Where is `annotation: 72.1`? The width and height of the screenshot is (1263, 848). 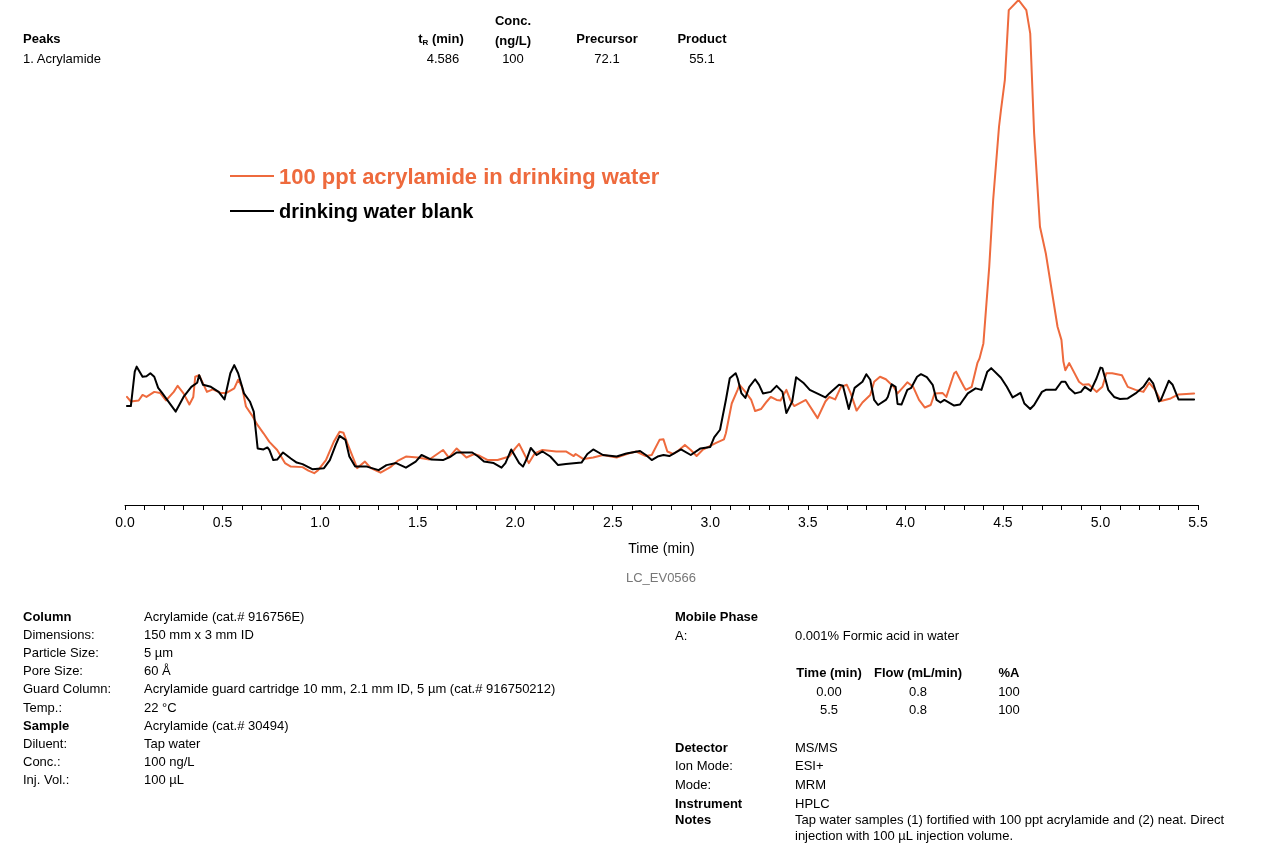 annotation: 72.1 is located at coordinates (607, 58).